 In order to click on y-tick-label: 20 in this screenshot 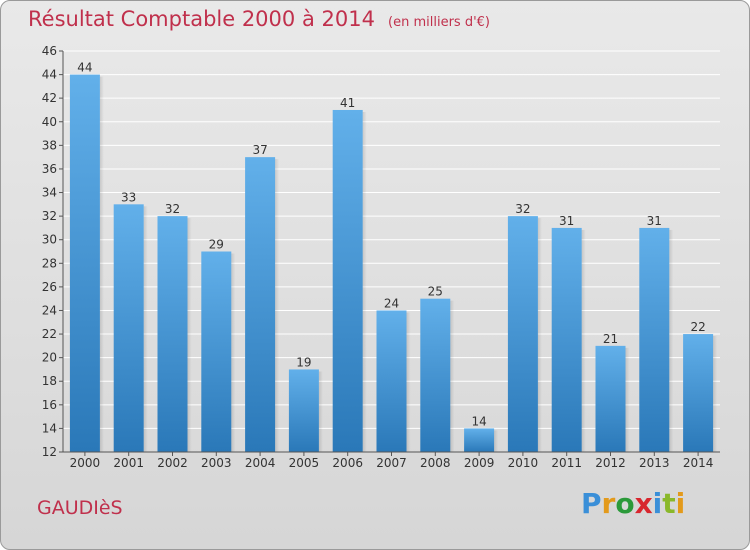, I will do `click(49, 358)`.